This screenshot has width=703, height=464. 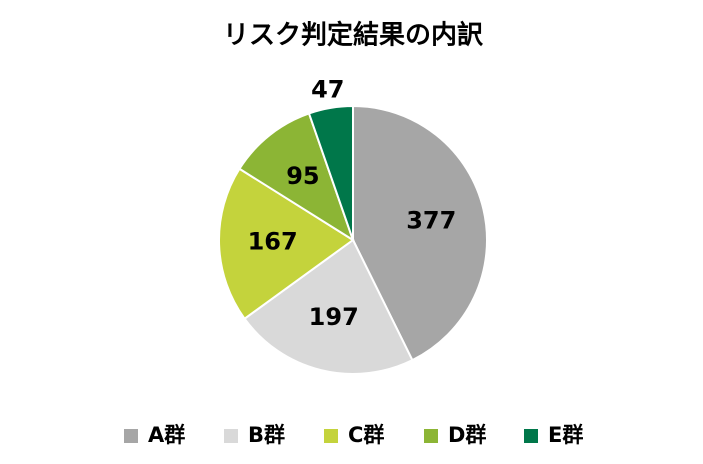 What do you see at coordinates (166, 435) in the screenshot?
I see `legend-label: A群` at bounding box center [166, 435].